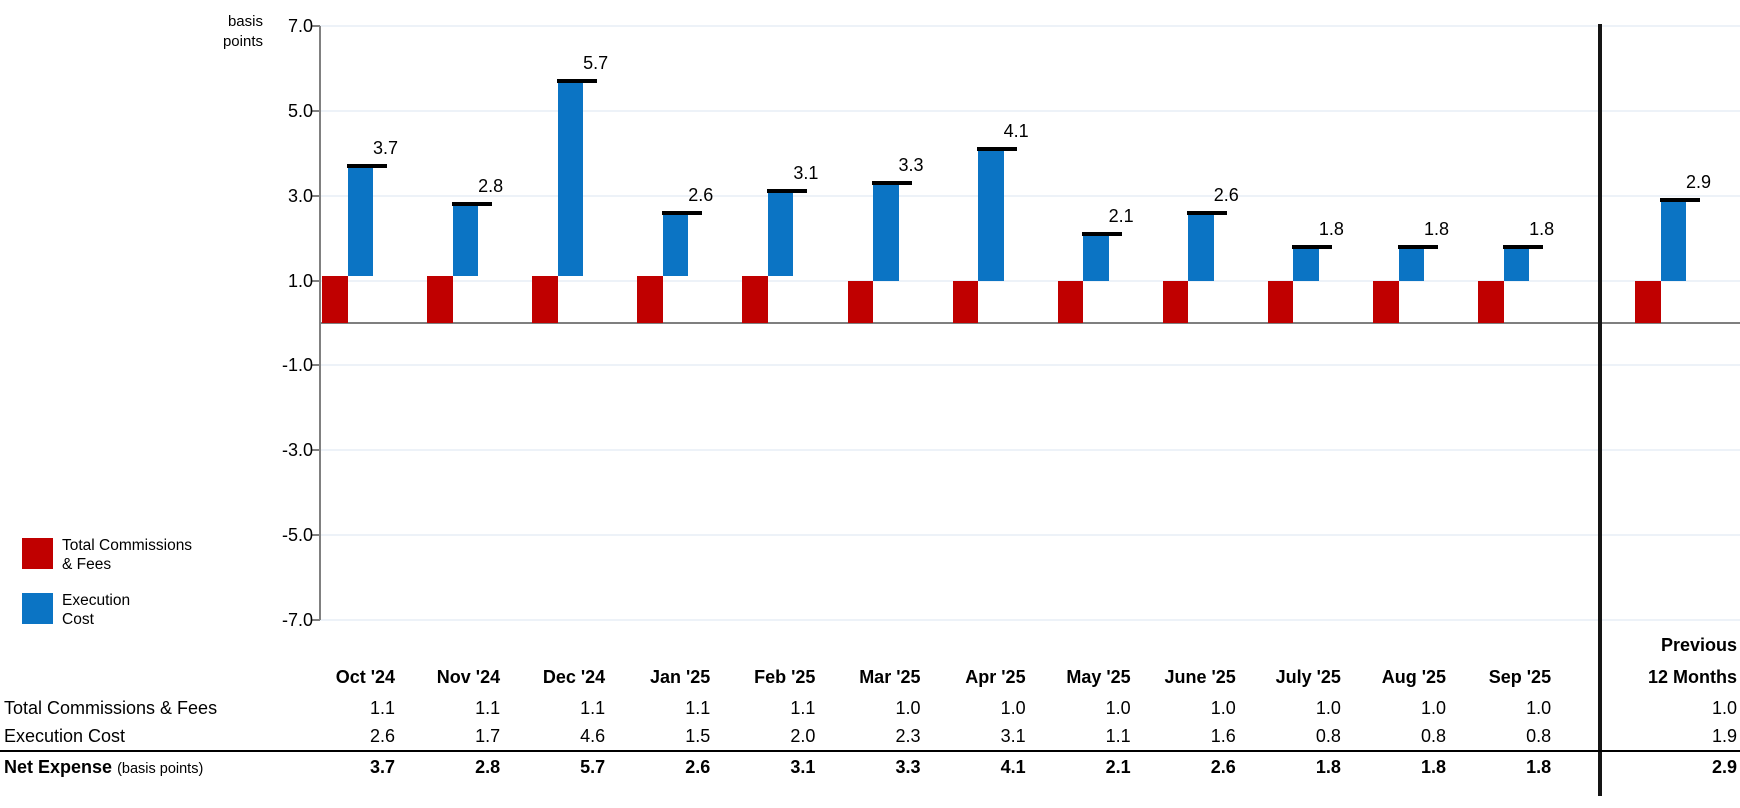 The image size is (1740, 808). Describe the element at coordinates (385, 148) in the screenshot. I see `net-expense-value-label: 3.7` at that location.